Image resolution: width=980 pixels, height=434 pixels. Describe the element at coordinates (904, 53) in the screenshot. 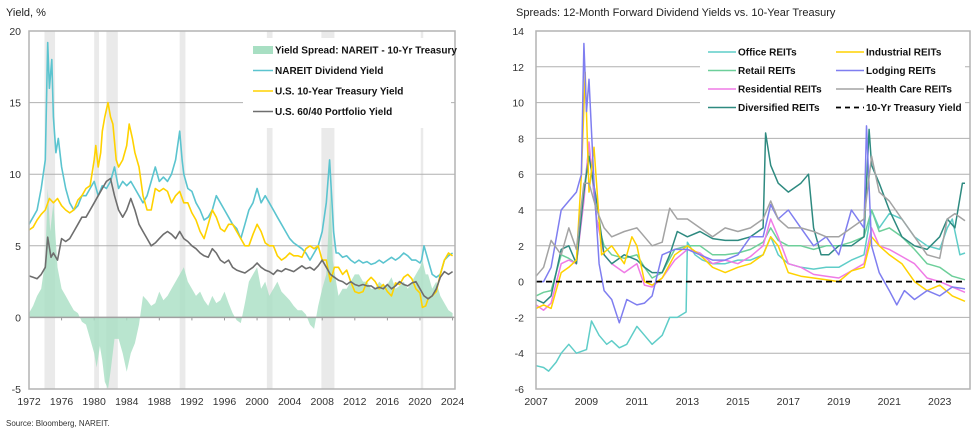

I see `legend-label: Industrial REITs` at that location.